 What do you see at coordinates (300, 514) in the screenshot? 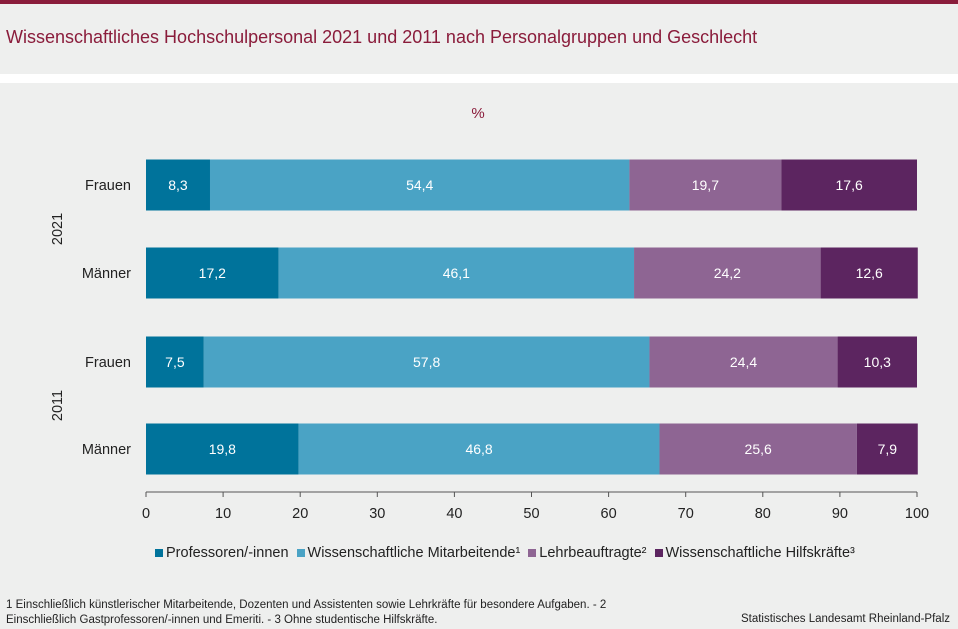
I see `x-tick-label: 20` at bounding box center [300, 514].